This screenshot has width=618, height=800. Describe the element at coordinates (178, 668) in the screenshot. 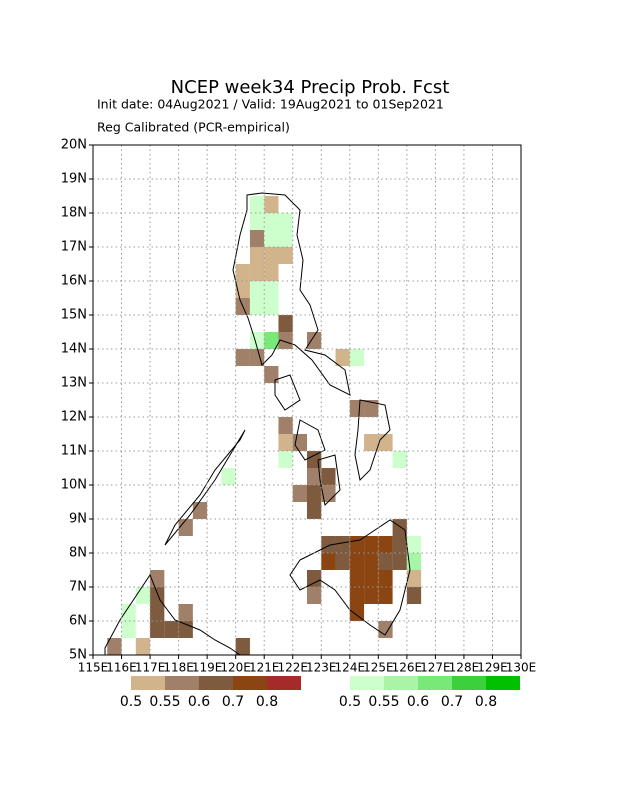

I see `x-tick-label: 118E` at that location.